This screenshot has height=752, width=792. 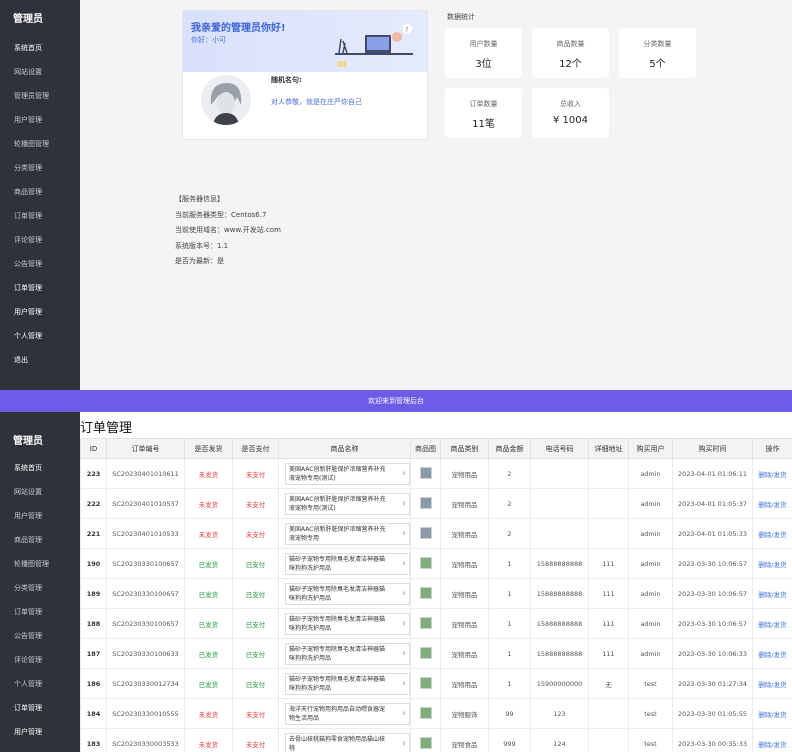 I want to click on column-header: 商品类别, so click(x=464, y=448).